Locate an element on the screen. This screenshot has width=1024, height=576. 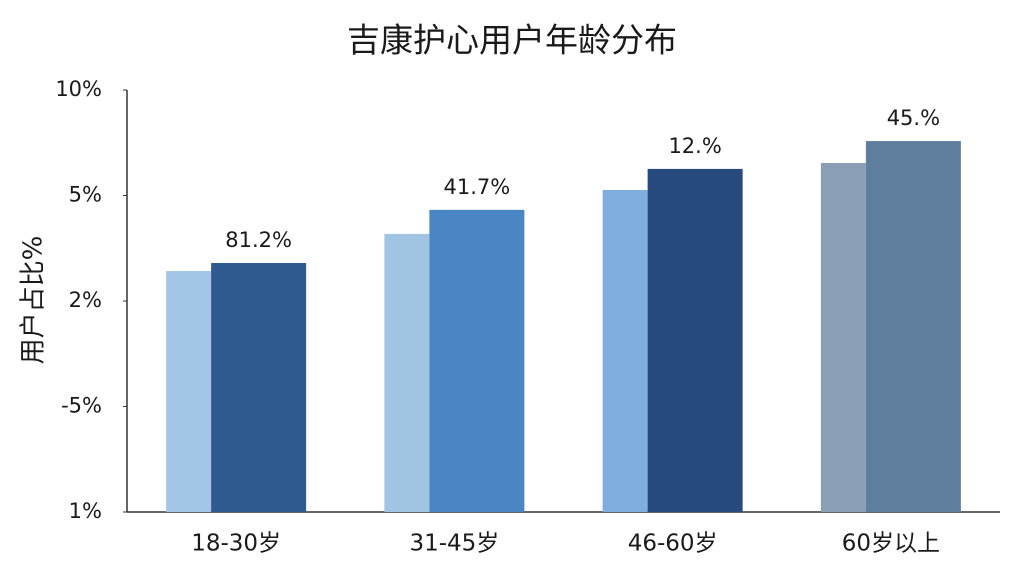
x-tick-label: 18-30岁 is located at coordinates (236, 544).